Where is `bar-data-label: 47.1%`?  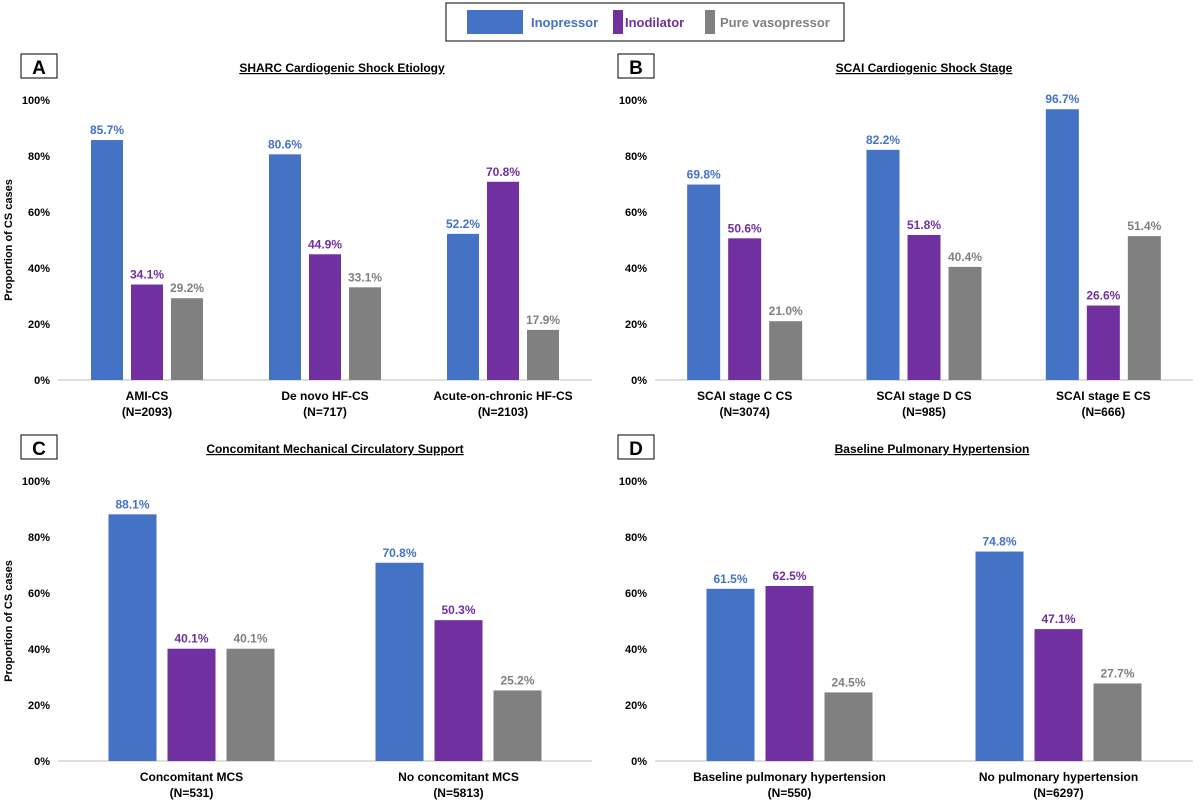
bar-data-label: 47.1% is located at coordinates (1058, 619).